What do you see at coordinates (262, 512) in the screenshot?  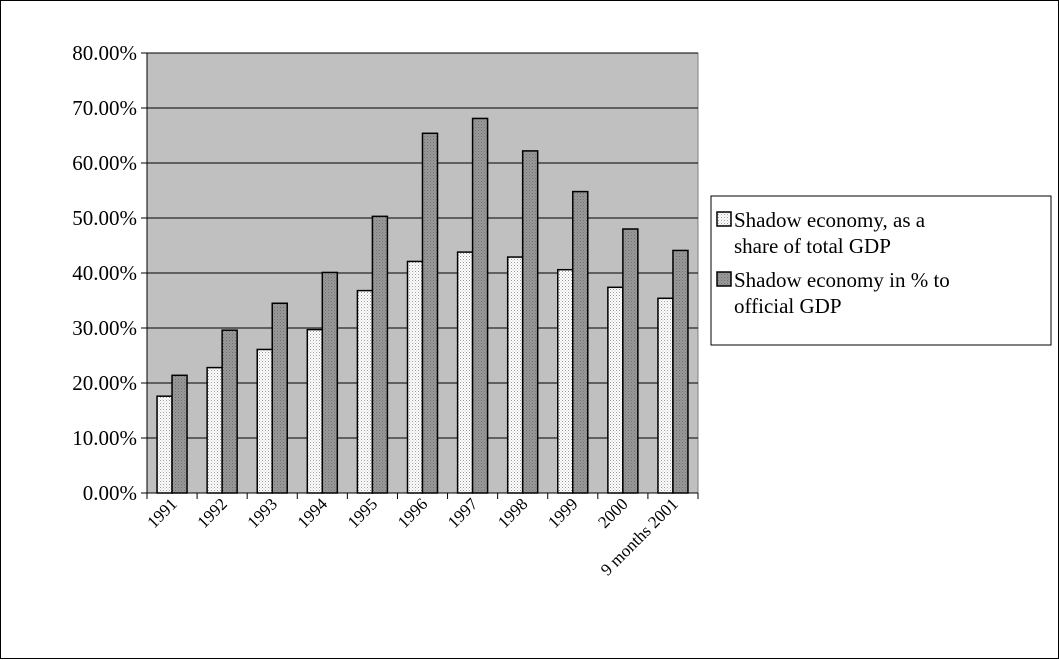 I see `x-category-label: 1993` at bounding box center [262, 512].